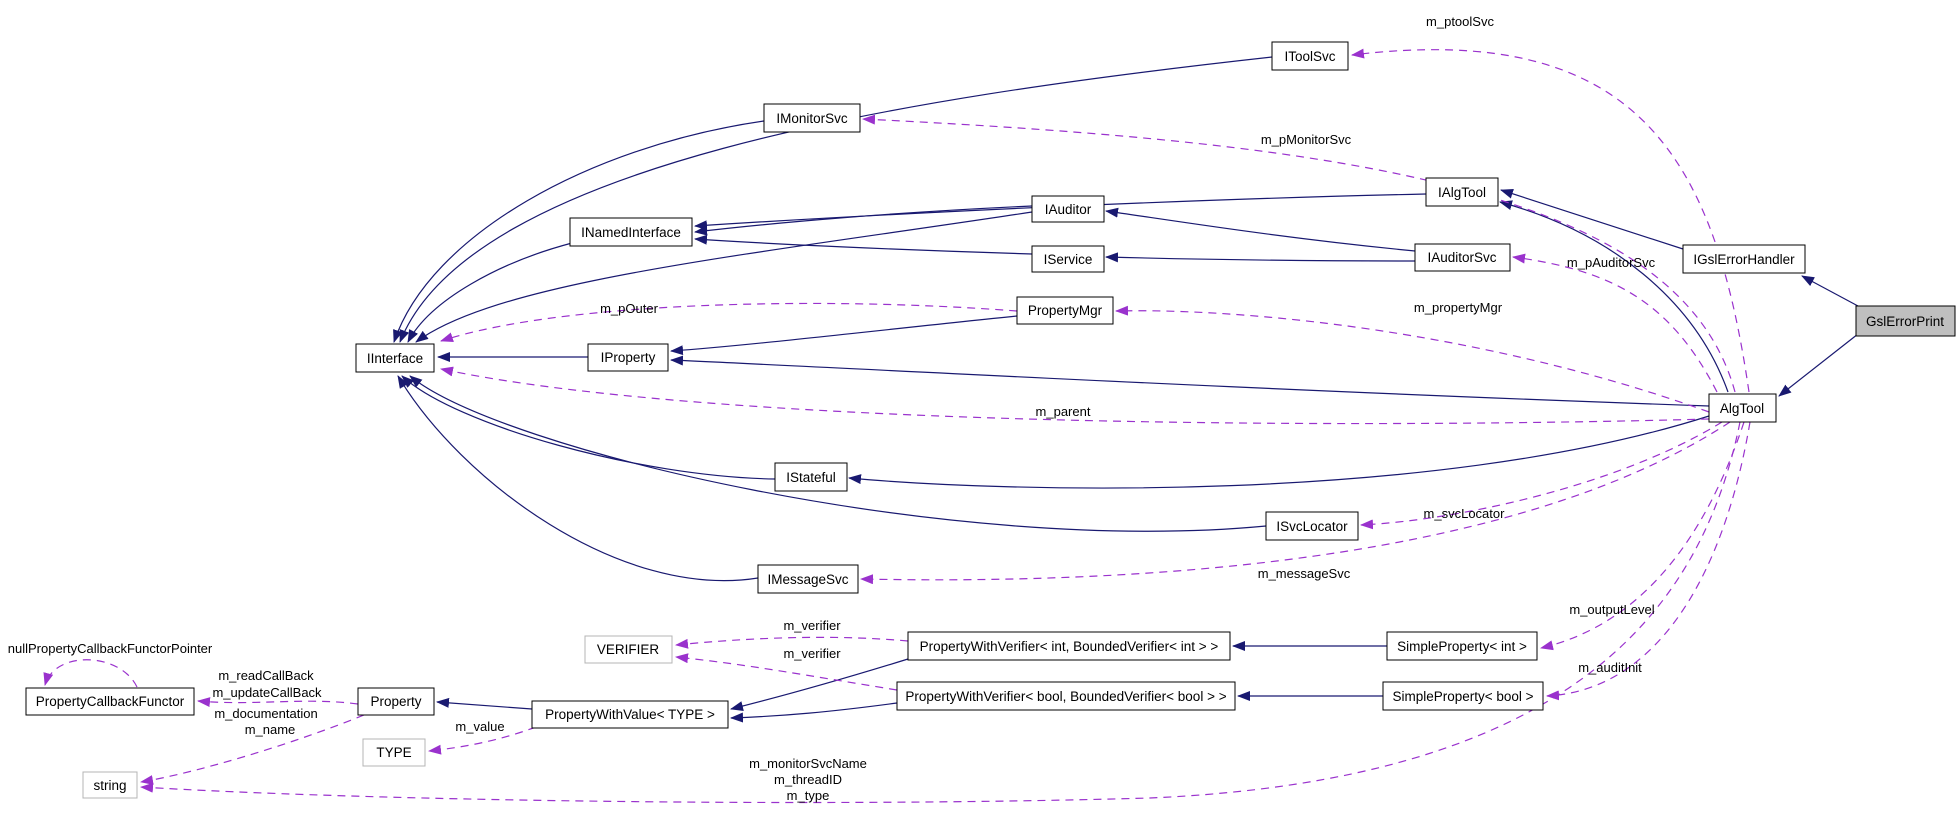 The width and height of the screenshot is (1958, 814). I want to click on node-label: IAuditorSvc, so click(1461, 257).